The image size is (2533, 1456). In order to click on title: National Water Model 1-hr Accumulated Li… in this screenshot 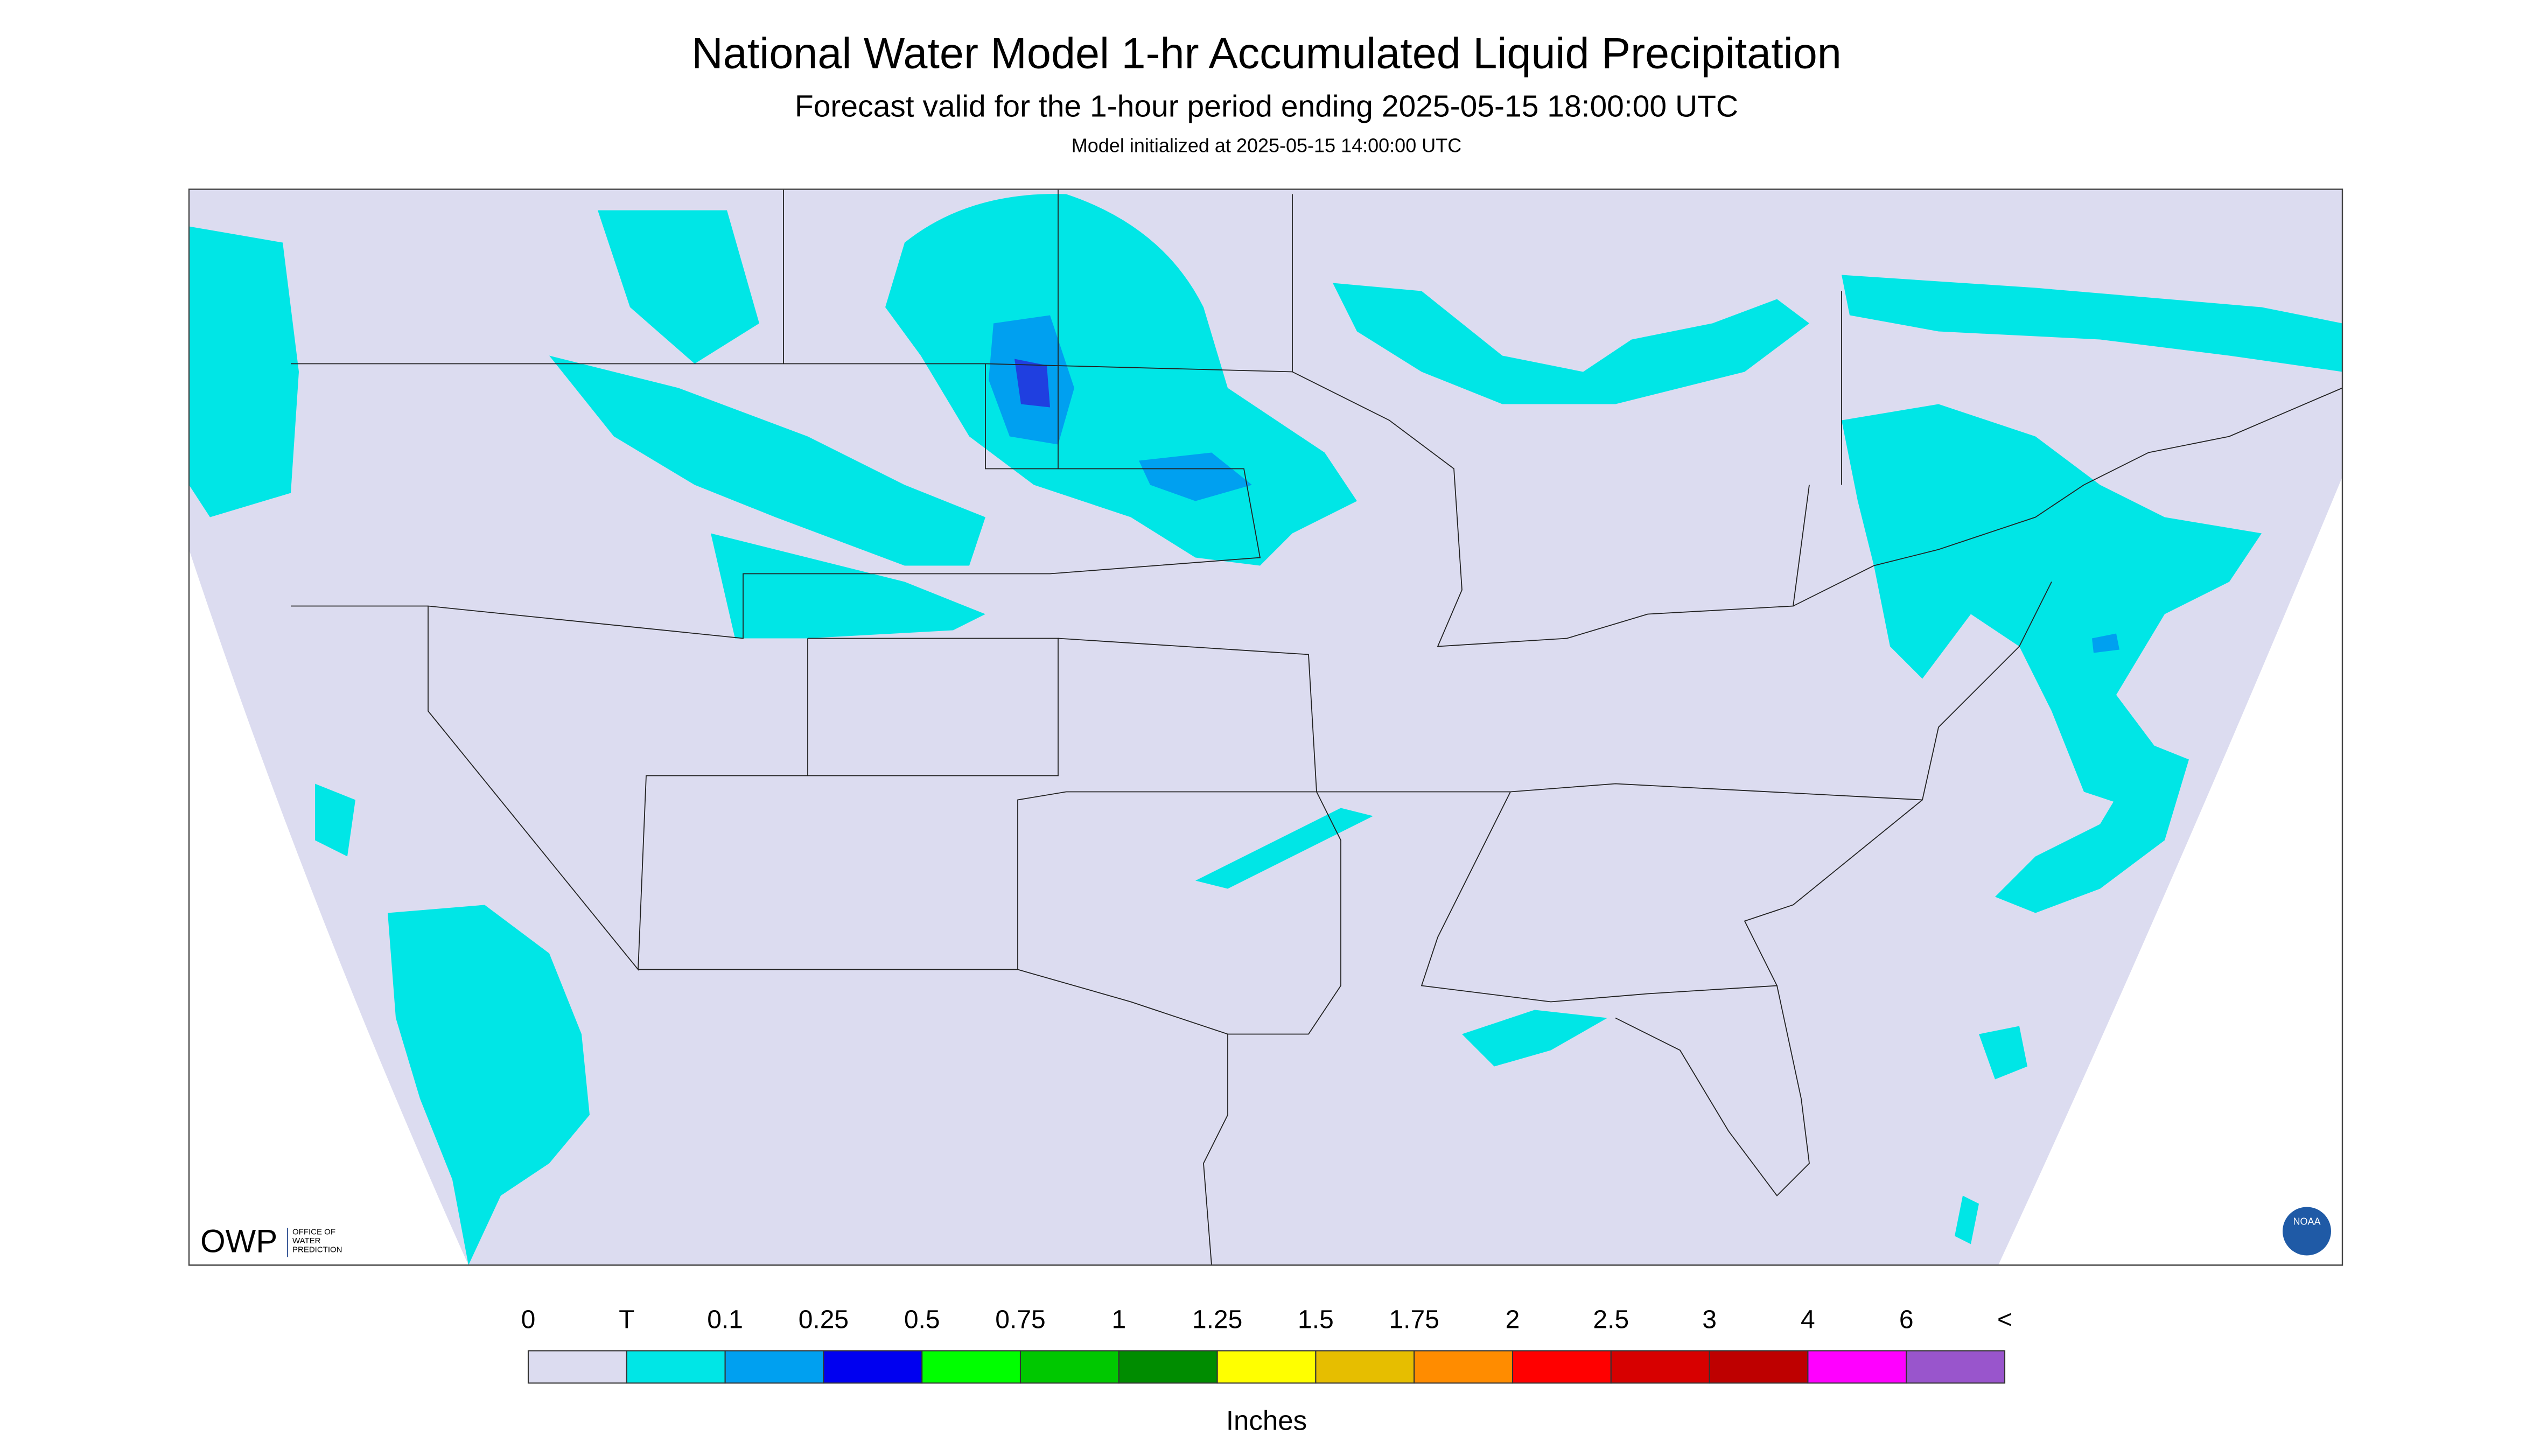, I will do `click(1266, 54)`.